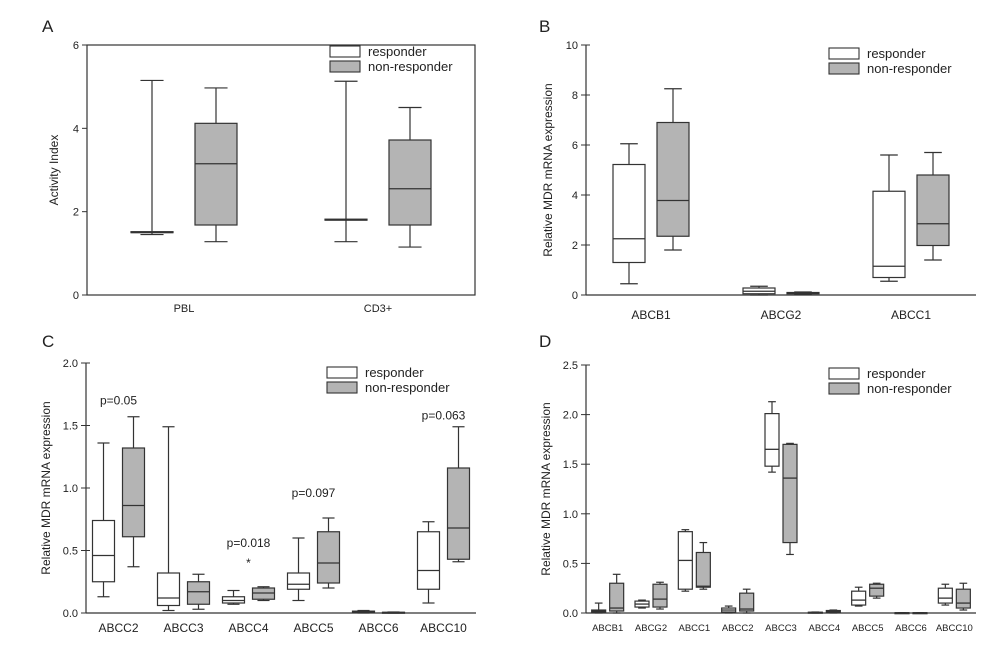  Describe the element at coordinates (443, 628) in the screenshot. I see `x-tick-label: ABCC10` at that location.